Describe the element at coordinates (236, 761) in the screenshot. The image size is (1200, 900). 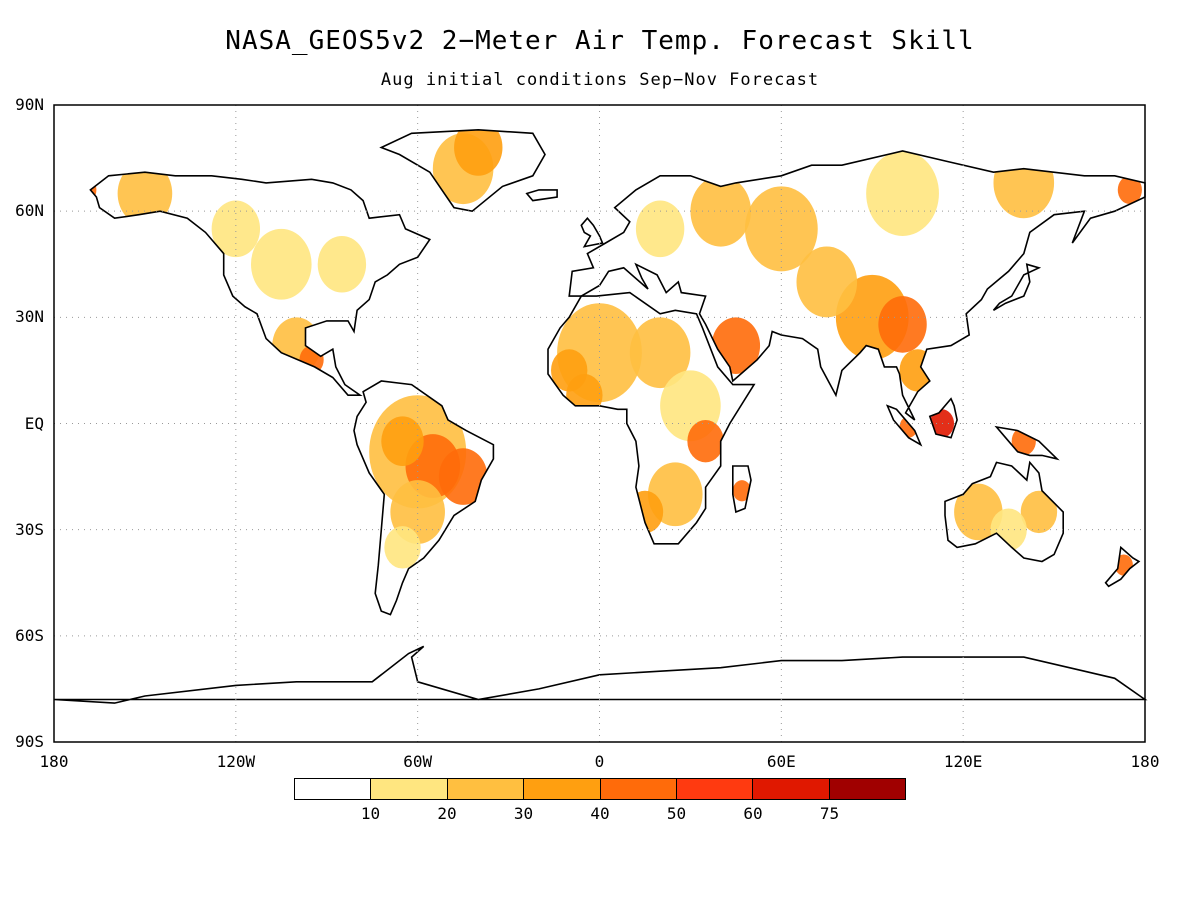
I see `lon-tick-label: 120W` at that location.